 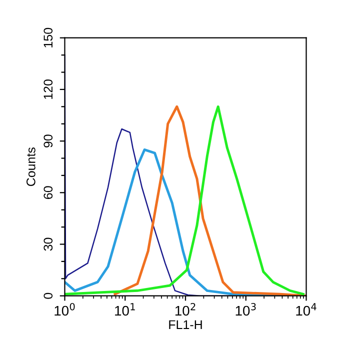 What do you see at coordinates (306, 309) in the screenshot?
I see `x-tick-label: 10$^{4}$` at bounding box center [306, 309].